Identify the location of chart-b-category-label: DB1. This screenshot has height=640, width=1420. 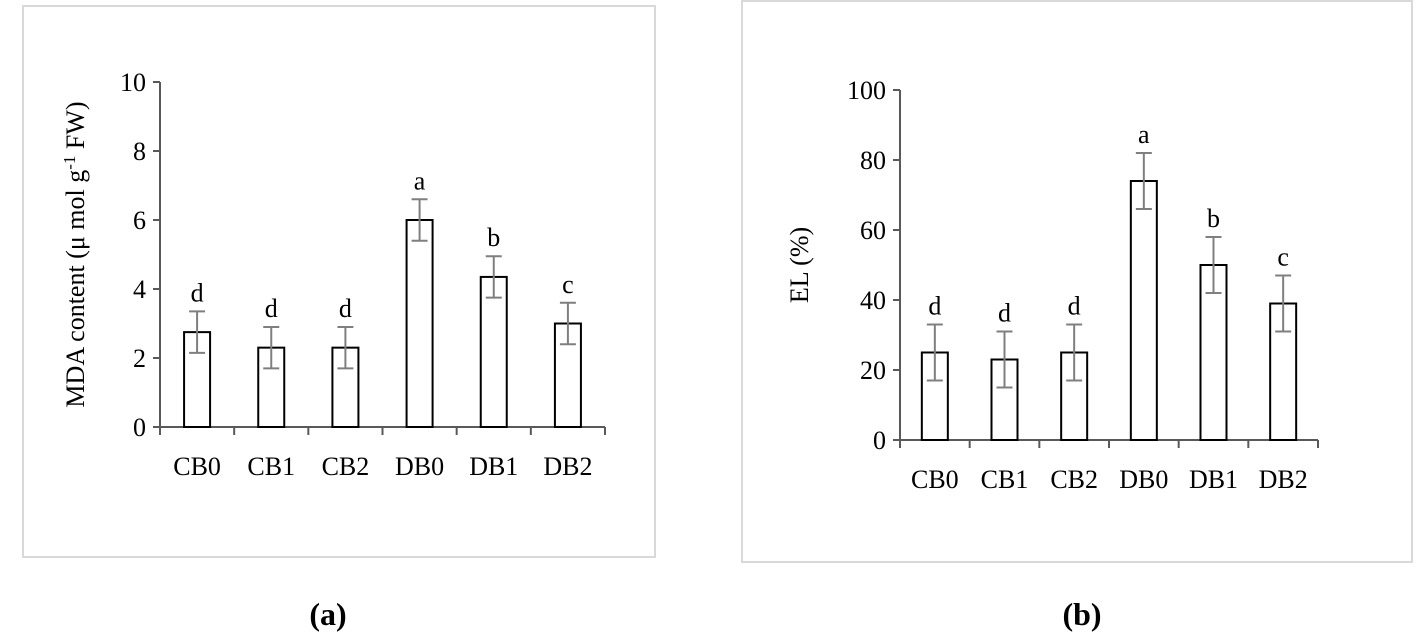
(1213, 479).